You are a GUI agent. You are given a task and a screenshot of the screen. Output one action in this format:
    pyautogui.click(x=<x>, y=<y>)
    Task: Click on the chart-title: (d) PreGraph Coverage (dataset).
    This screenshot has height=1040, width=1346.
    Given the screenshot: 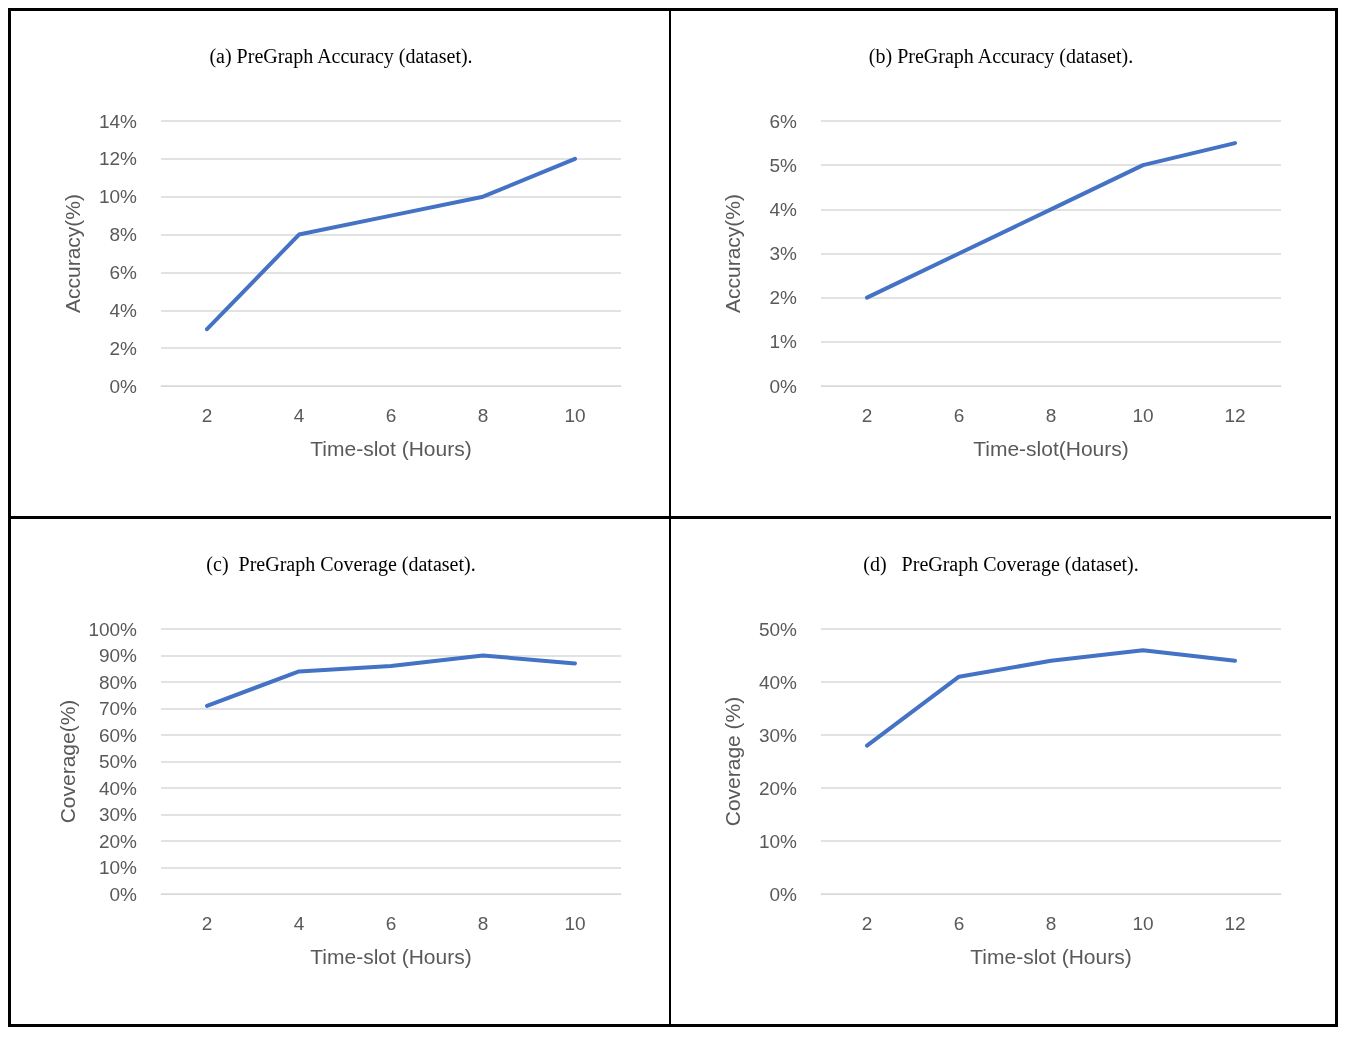 What is the action you would take?
    pyautogui.click(x=1001, y=564)
    